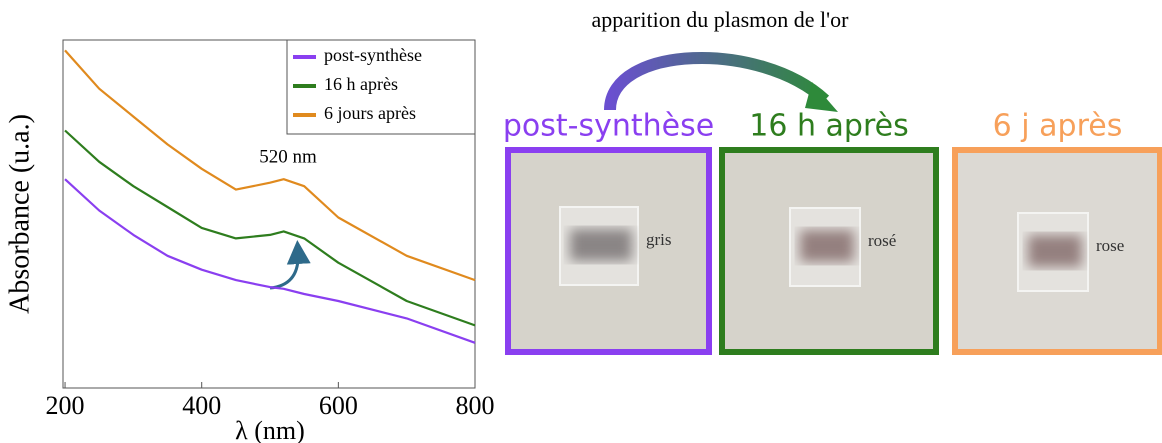 This screenshot has height=443, width=1162. What do you see at coordinates (370, 113) in the screenshot?
I see `legend-label: 6 jours après` at bounding box center [370, 113].